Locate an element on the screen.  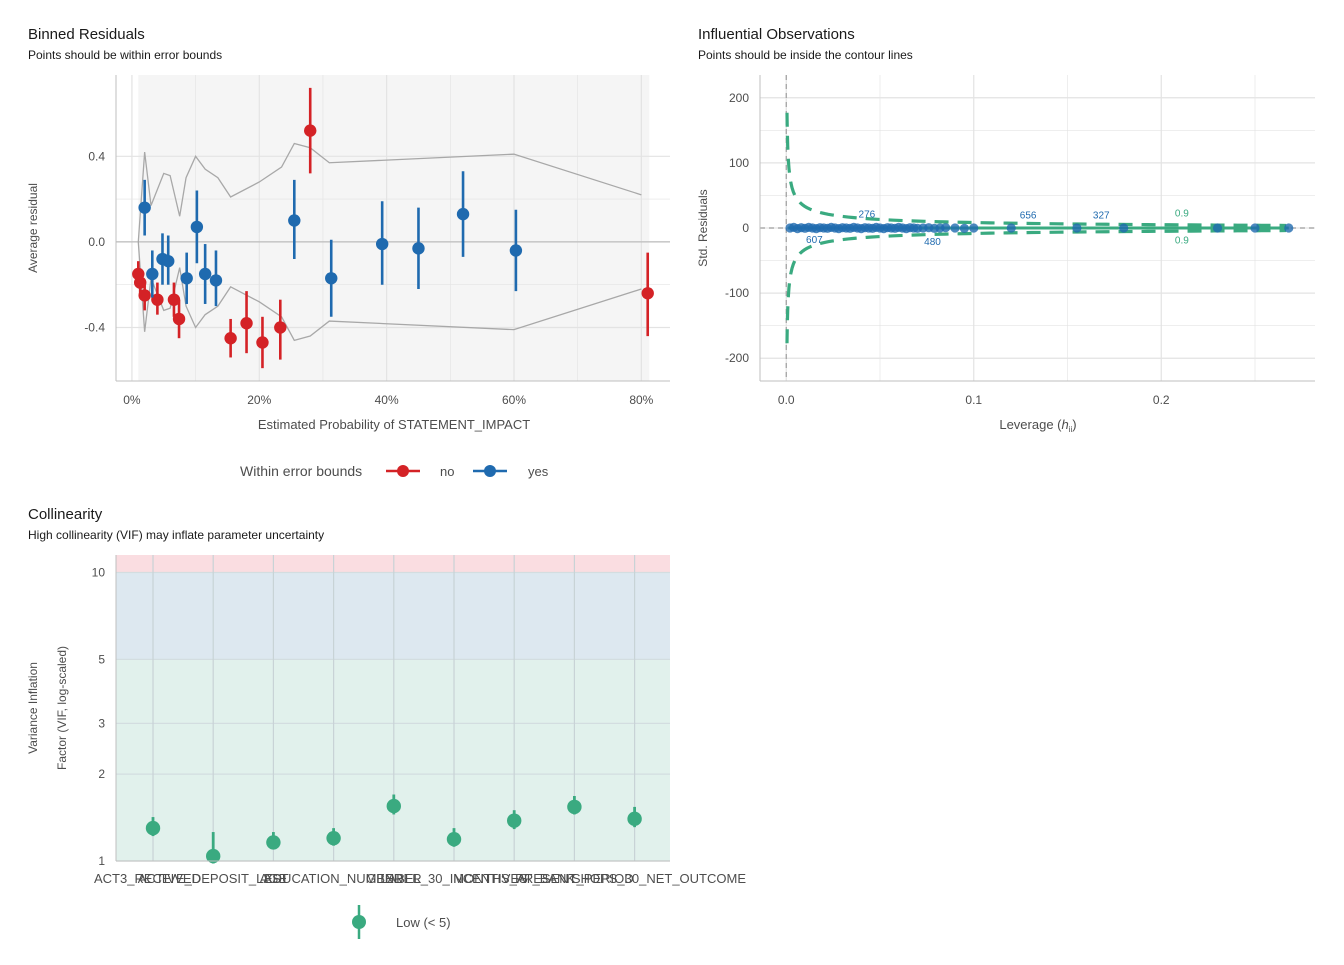
binned-residuals-error-bounds is located at coordinates (389, 242).